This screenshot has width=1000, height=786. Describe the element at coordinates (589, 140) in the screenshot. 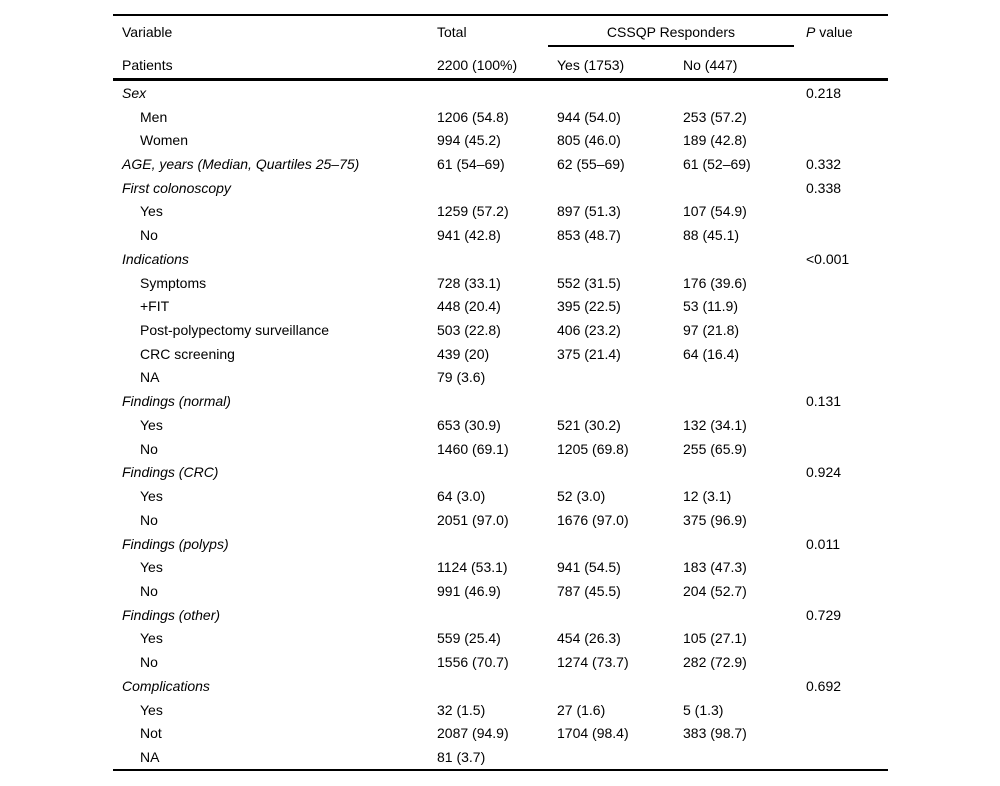

I see `cell-yes: 805 (46.0)` at that location.